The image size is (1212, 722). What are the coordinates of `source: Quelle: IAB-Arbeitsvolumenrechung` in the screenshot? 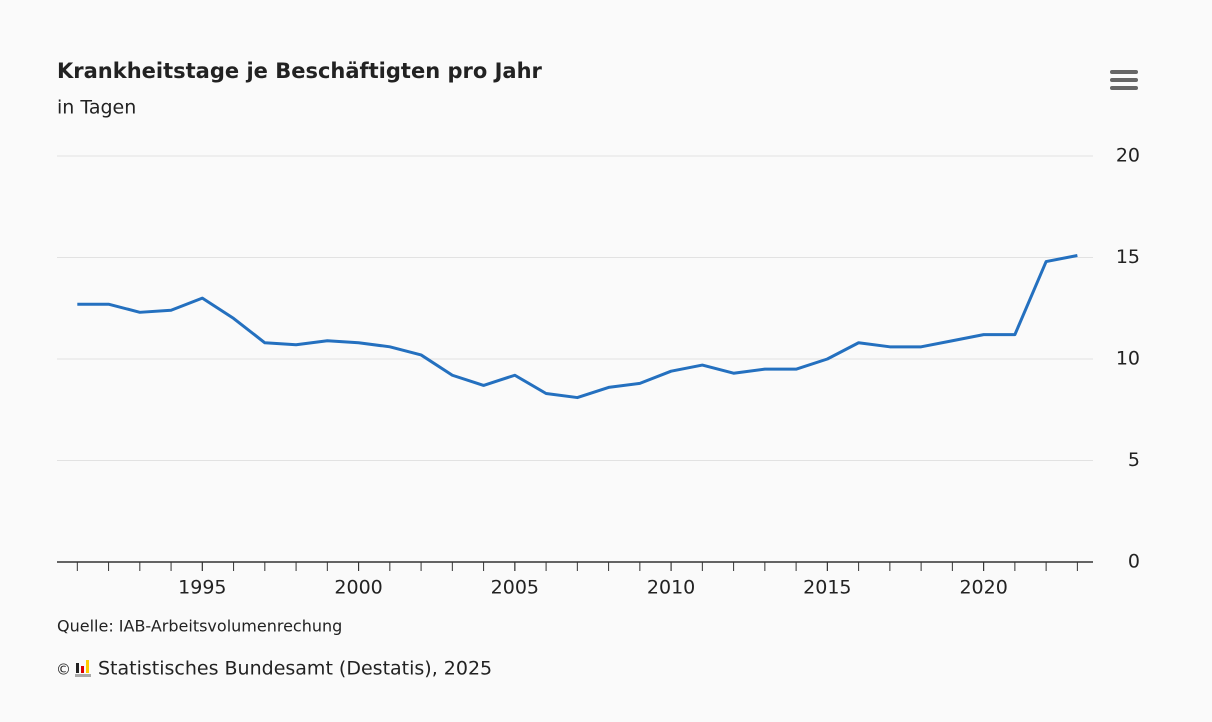 It's located at (199, 626).